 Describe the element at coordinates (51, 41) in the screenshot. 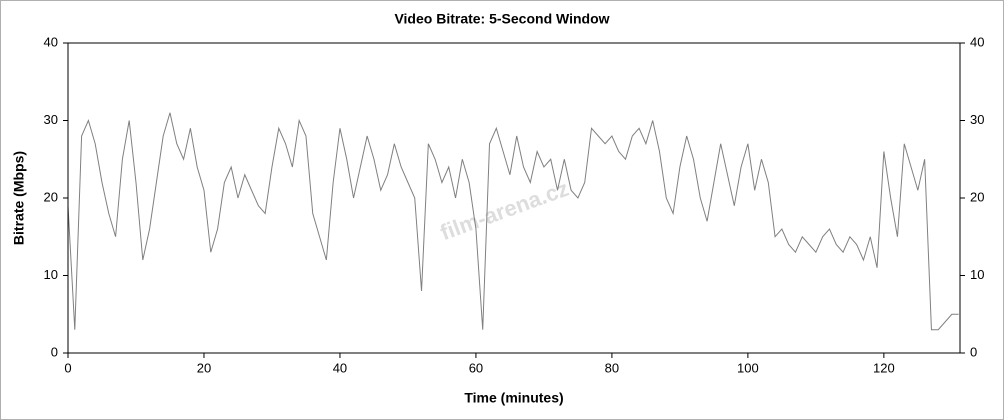

I see `y-tick-label: 40` at that location.